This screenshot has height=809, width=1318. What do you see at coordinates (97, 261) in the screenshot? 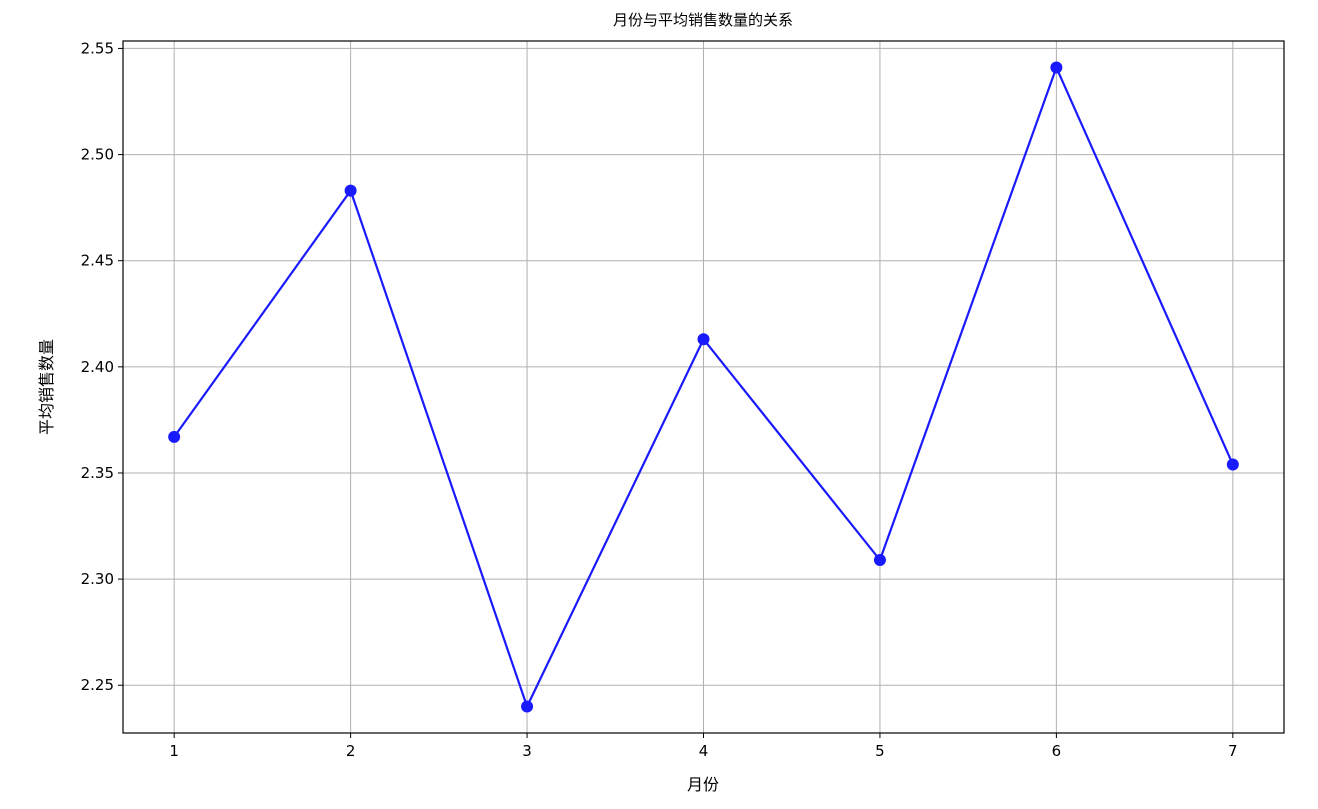
I see `y-tick-label: 2.45` at bounding box center [97, 261].